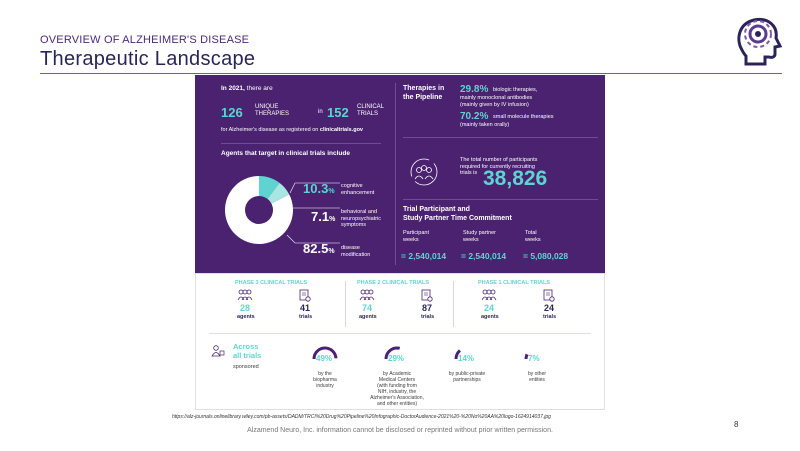 The width and height of the screenshot is (800, 451). I want to click on biologic-label-3: (mainly given by IV infusion), so click(494, 104).